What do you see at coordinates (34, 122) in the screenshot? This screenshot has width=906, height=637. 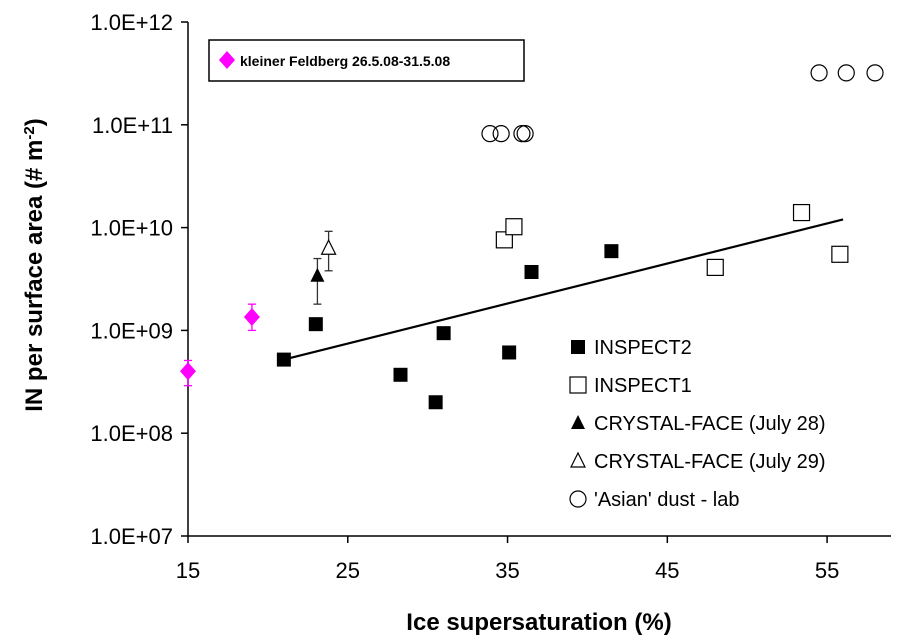 I see `y-axis-title-close: )` at bounding box center [34, 122].